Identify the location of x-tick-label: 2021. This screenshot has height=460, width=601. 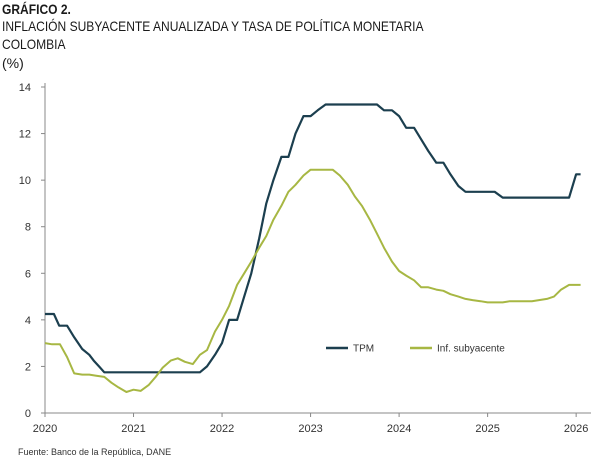
(133, 429).